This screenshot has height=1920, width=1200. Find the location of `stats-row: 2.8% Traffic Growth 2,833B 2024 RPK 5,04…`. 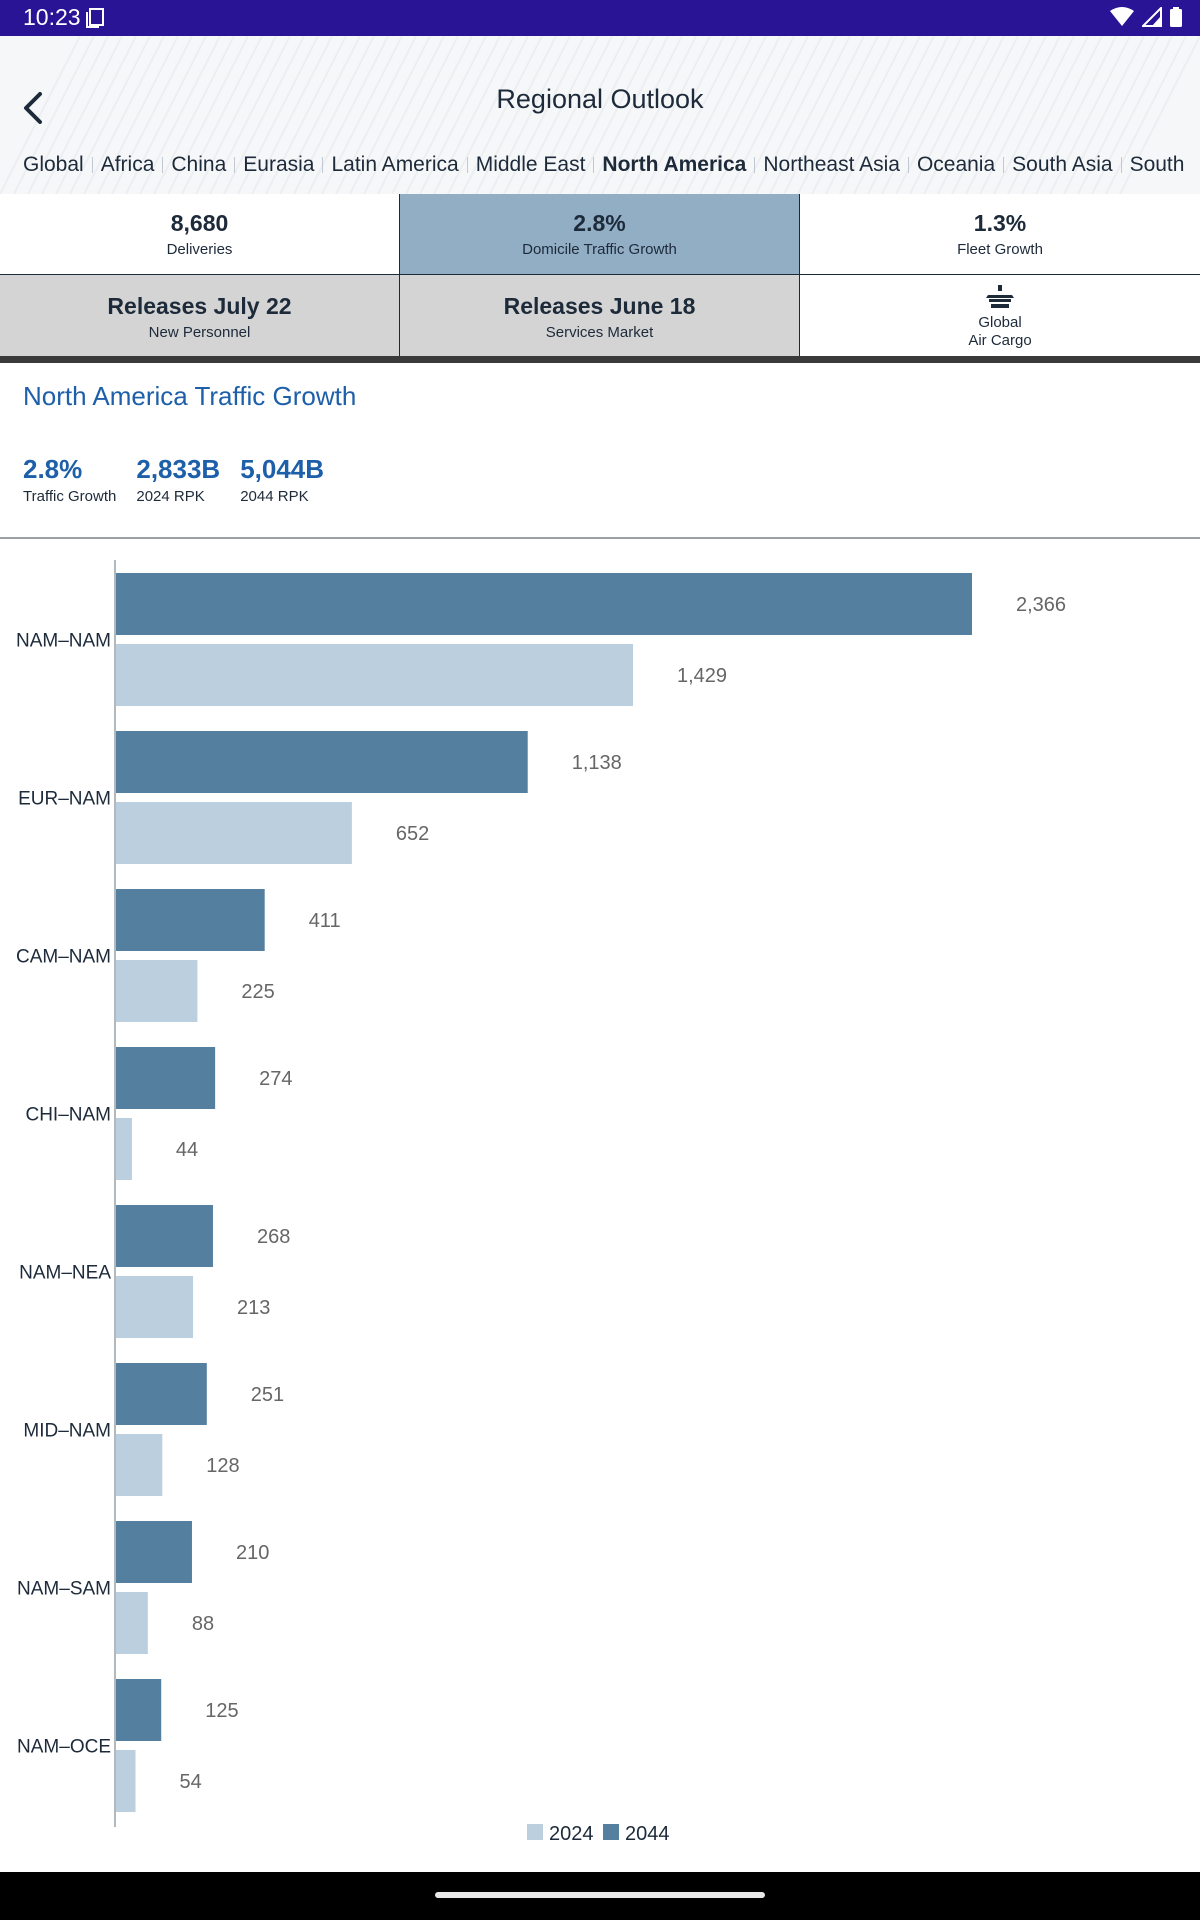

stats-row: 2.8% Traffic Growth 2,833B 2024 RPK 5,04… is located at coordinates (173, 479).